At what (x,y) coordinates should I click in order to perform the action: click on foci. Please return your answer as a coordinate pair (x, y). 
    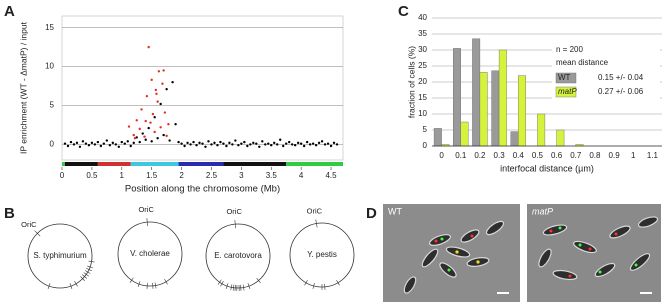
    Looking at the image, I should click on (536, 252).